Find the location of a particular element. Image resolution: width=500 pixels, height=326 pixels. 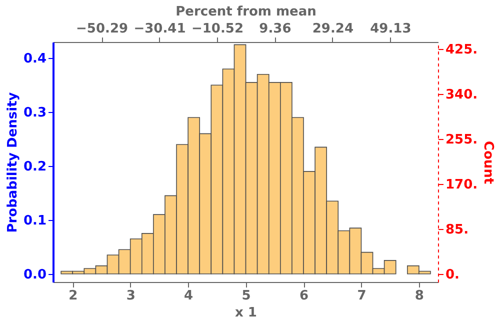

y-tick-label: 0.2 is located at coordinates (34, 167).